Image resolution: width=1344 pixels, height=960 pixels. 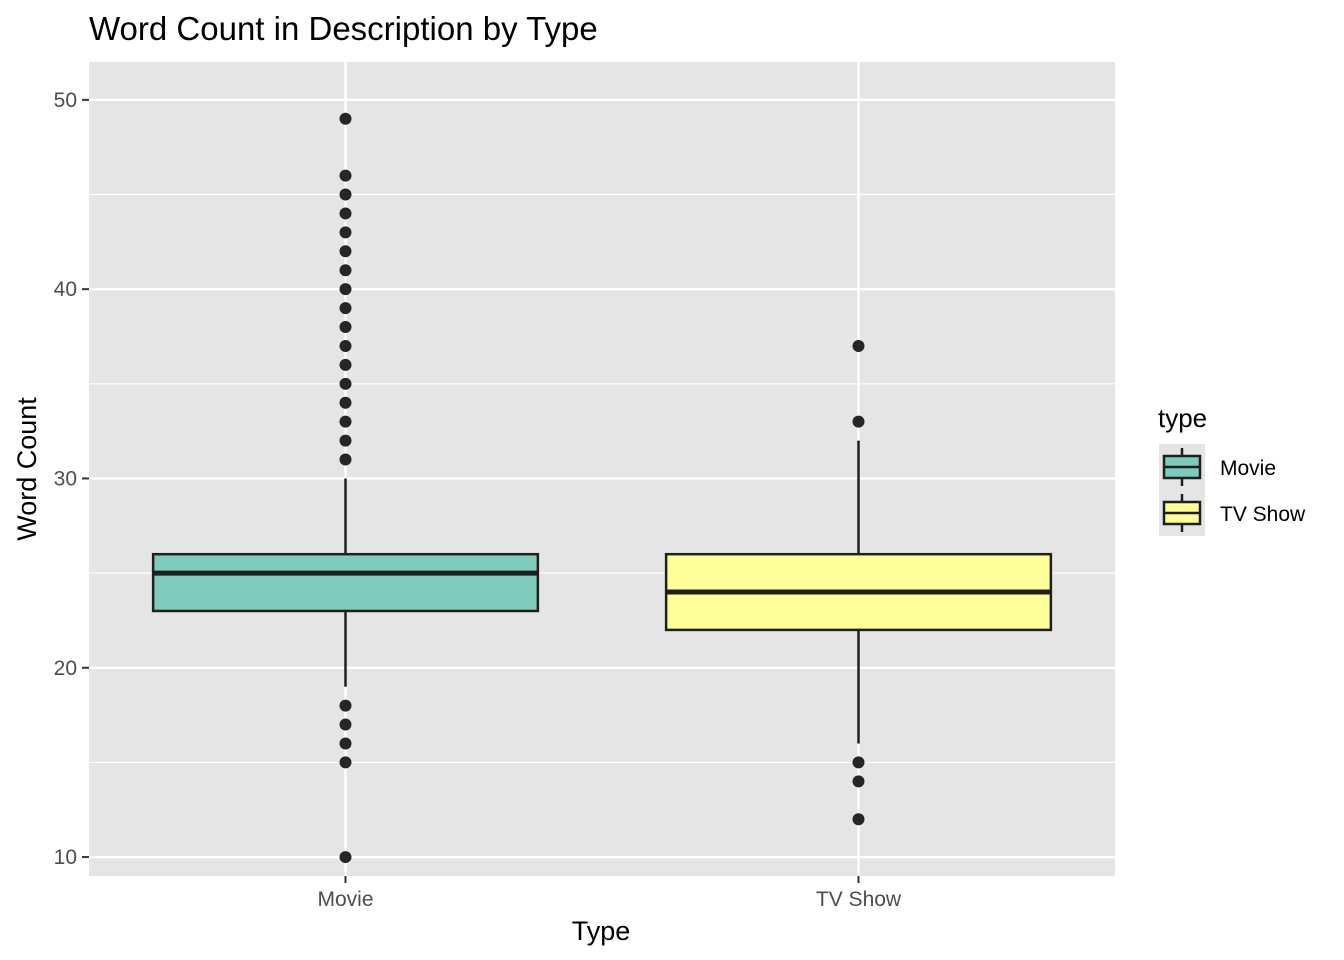 I want to click on box-iqr, so click(x=345, y=582).